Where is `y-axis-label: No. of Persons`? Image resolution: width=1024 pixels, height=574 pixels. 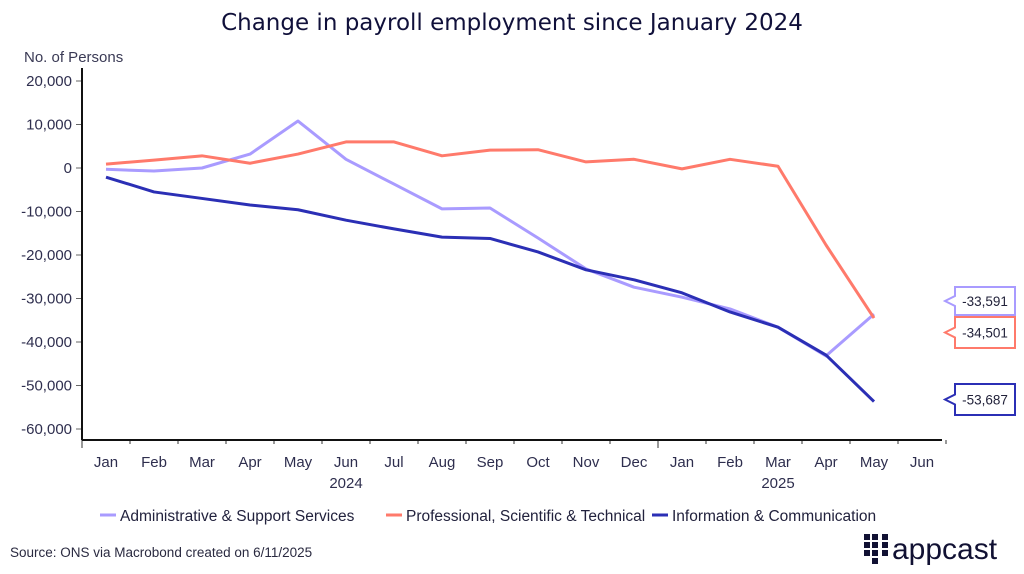 y-axis-label: No. of Persons is located at coordinates (73, 57).